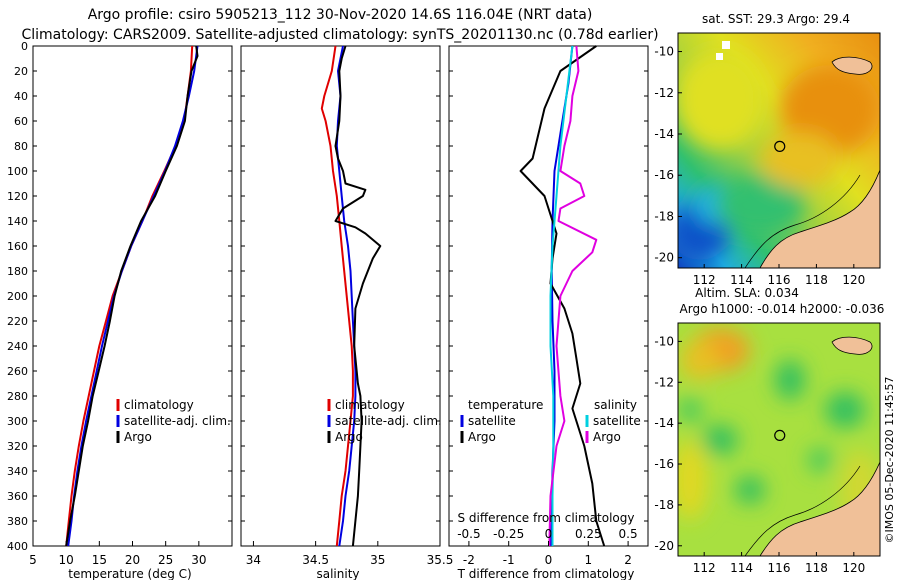  I want to click on x-tick-label: 2, so click(628, 560).